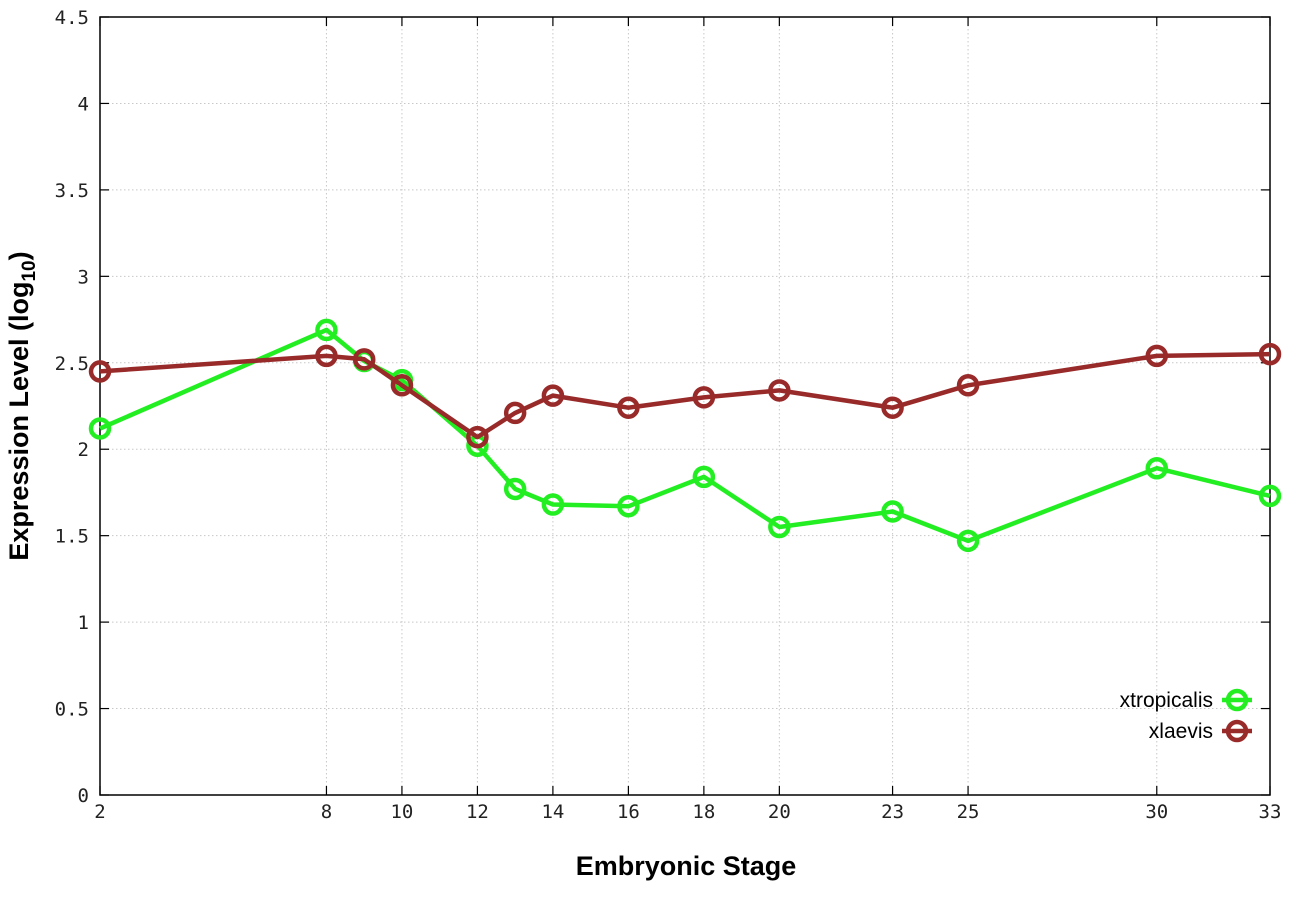 This screenshot has height=907, width=1296. Describe the element at coordinates (83, 104) in the screenshot. I see `y-tick-label: 4` at that location.